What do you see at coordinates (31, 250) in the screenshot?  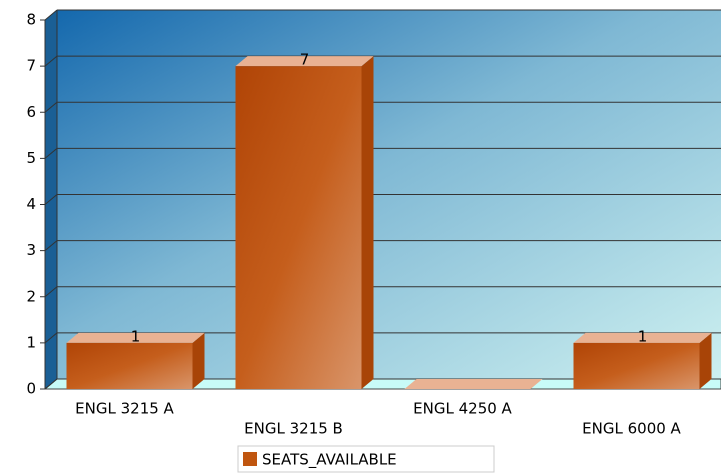 I see `y-tick-label: 3` at bounding box center [31, 250].